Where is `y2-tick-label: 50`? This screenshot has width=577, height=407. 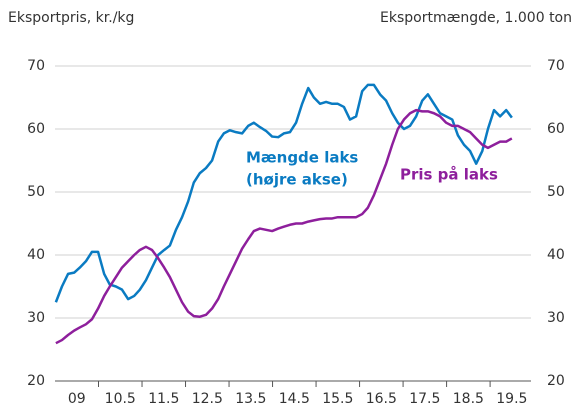
y2-tick-label: 50 is located at coordinates (556, 192).